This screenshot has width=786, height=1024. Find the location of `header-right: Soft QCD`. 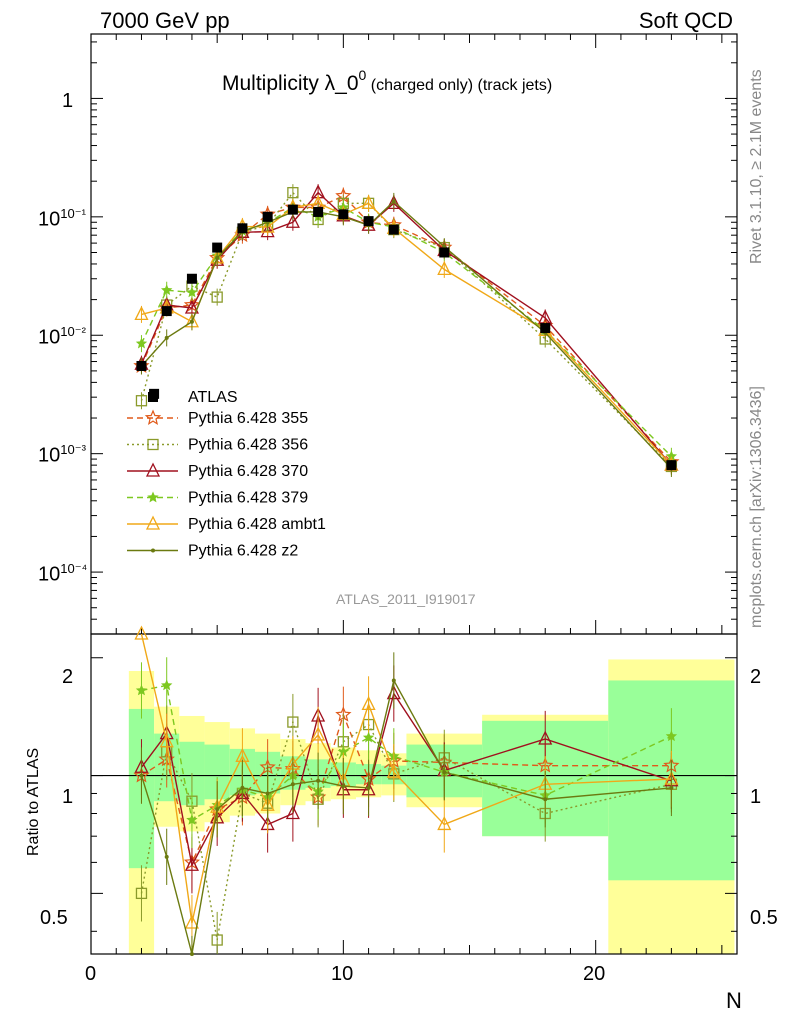

header-right: Soft QCD is located at coordinates (685, 20).